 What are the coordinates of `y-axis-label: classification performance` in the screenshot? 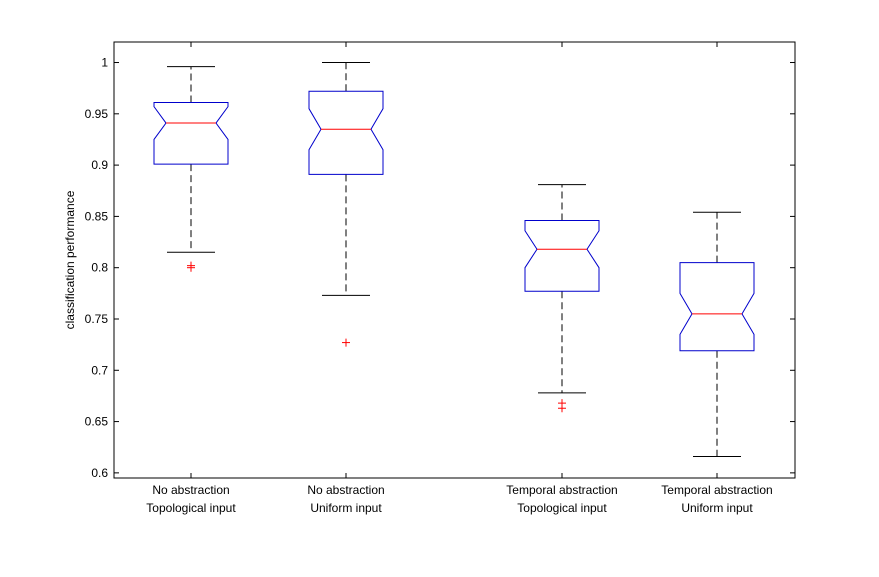 It's located at (70, 259).